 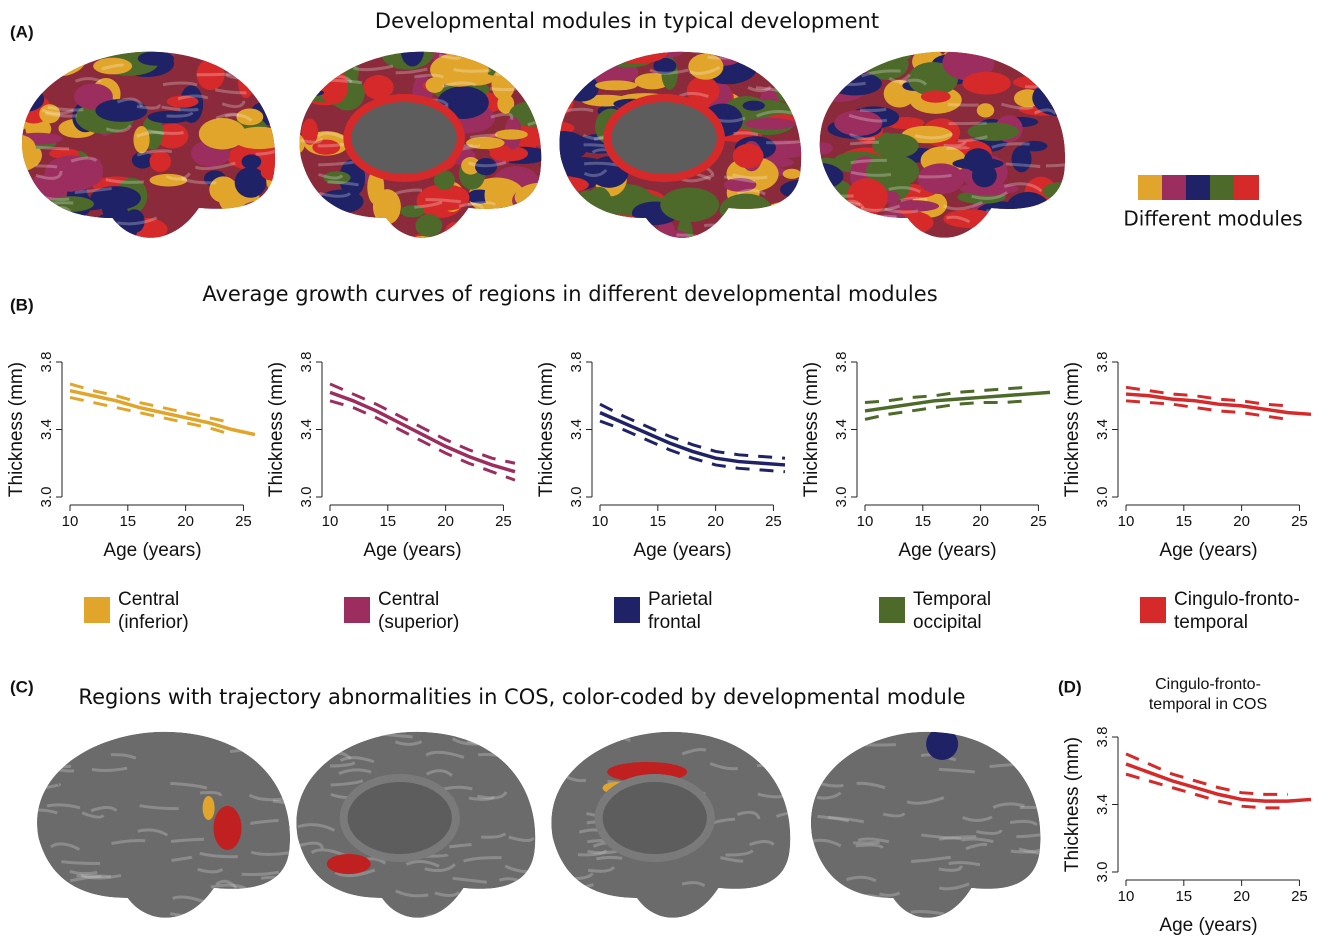 What do you see at coordinates (1038, 521) in the screenshot?
I see `x-tick-label: 25` at bounding box center [1038, 521].